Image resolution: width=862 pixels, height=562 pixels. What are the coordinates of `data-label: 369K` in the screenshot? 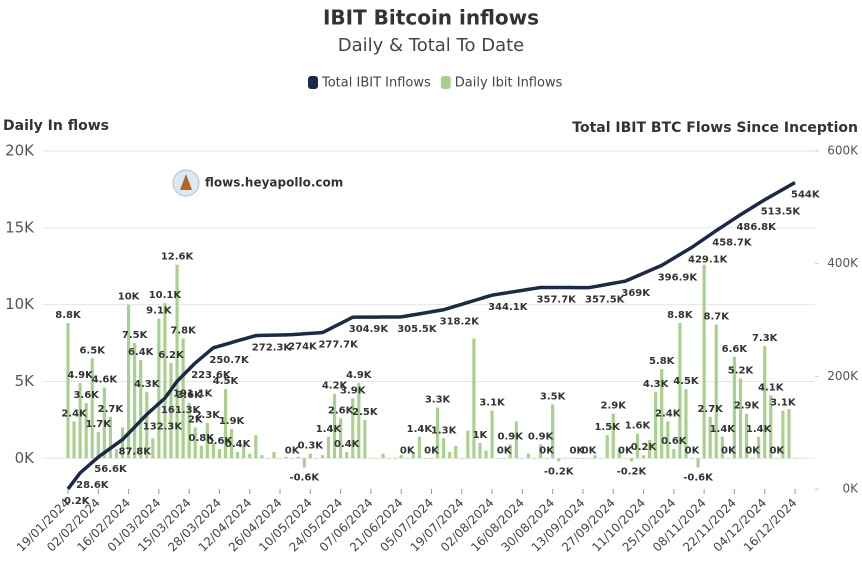 It's located at (636, 293).